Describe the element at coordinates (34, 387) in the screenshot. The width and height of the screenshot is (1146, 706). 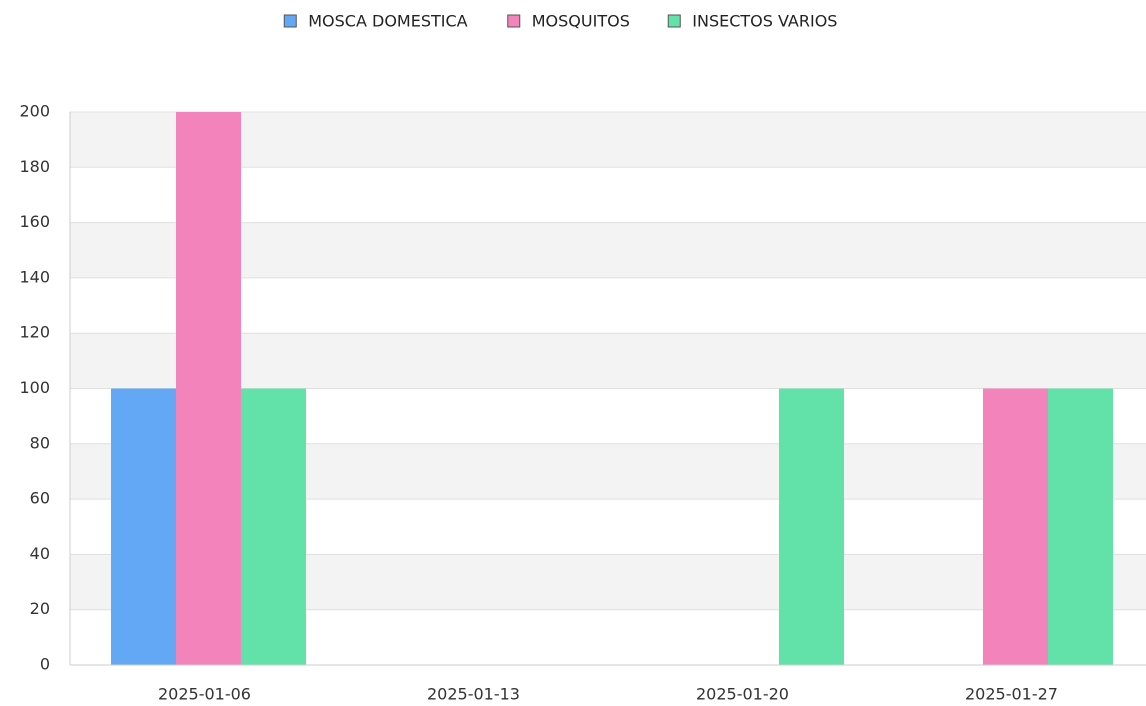
I see `y-tick-label: 100` at that location.